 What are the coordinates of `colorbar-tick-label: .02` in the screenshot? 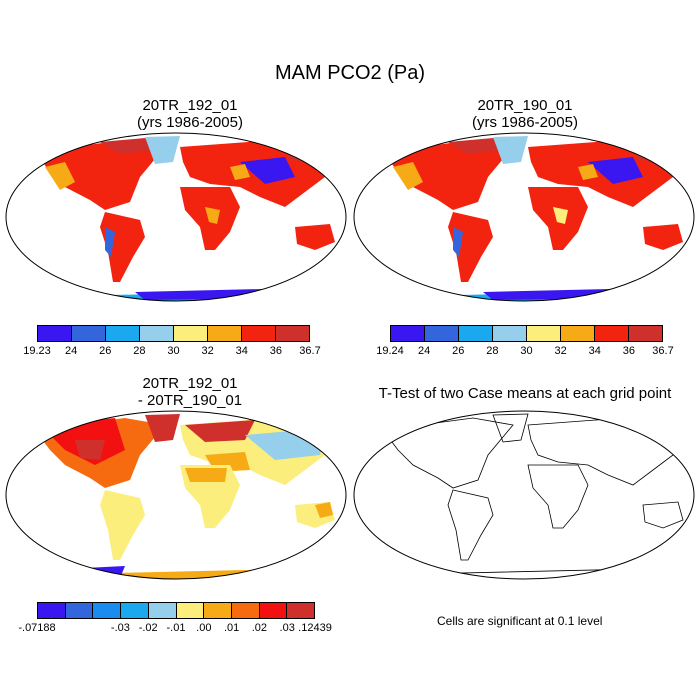 It's located at (259, 628).